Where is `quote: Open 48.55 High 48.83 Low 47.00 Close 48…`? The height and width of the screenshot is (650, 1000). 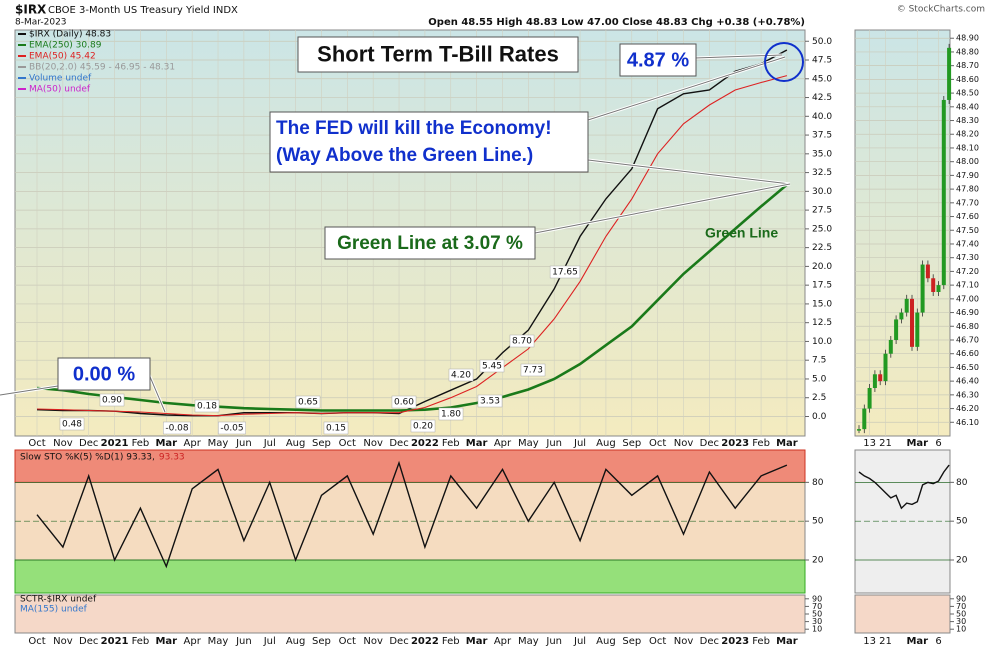
quote: Open 48.55 High 48.83 Low 47.00 Close 48… is located at coordinates (616, 22).